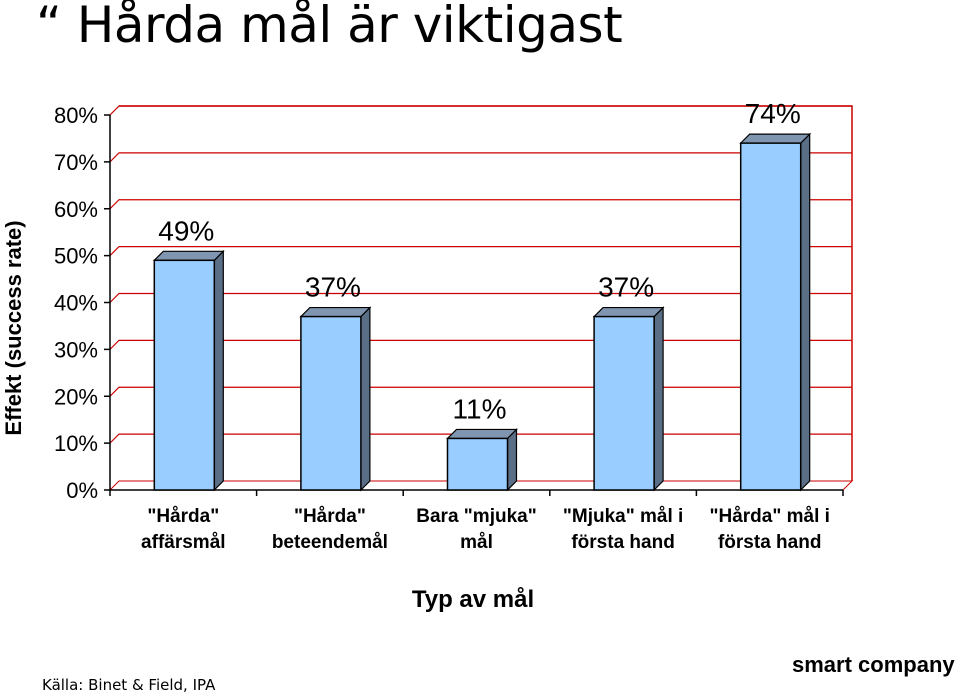 The width and height of the screenshot is (960, 696). I want to click on category-label: mål, so click(476, 542).